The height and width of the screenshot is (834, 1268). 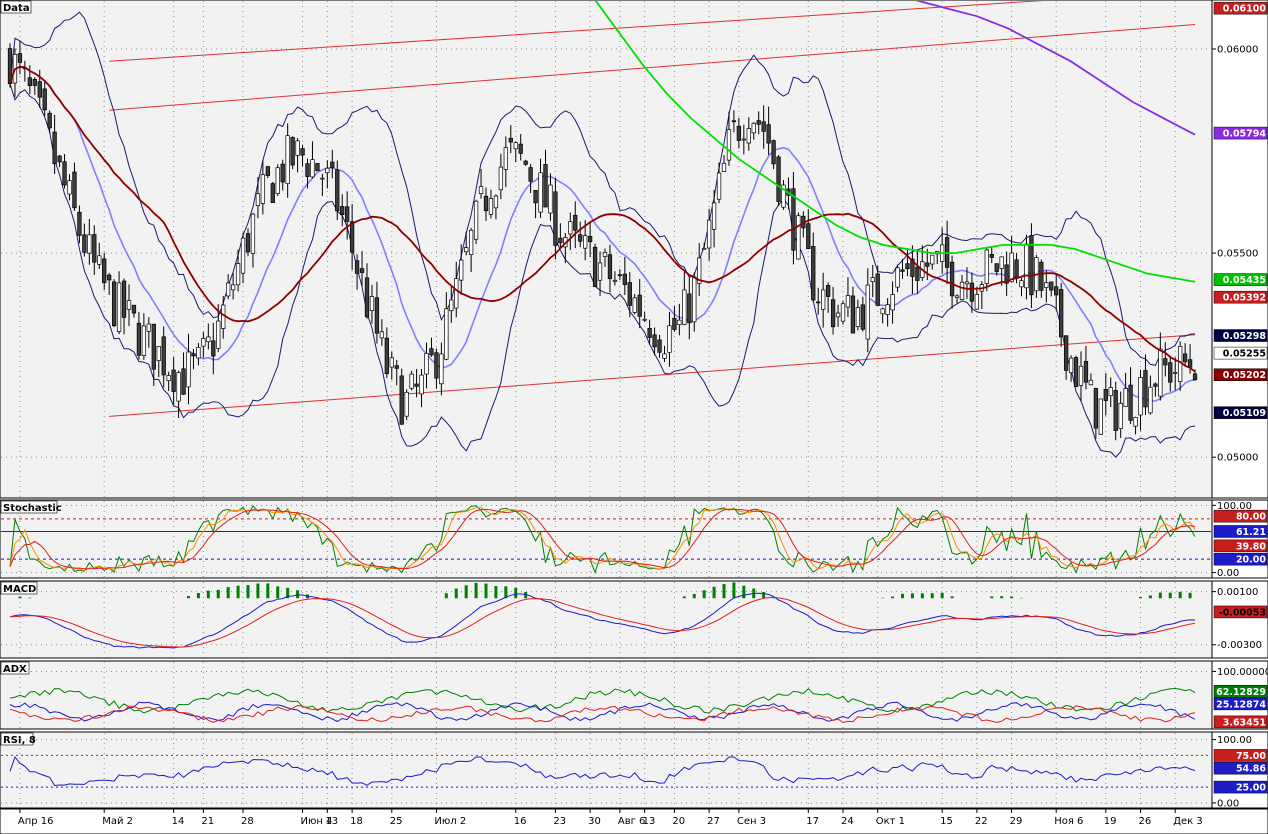 I want to click on x-tick-label: 20, so click(x=678, y=821).